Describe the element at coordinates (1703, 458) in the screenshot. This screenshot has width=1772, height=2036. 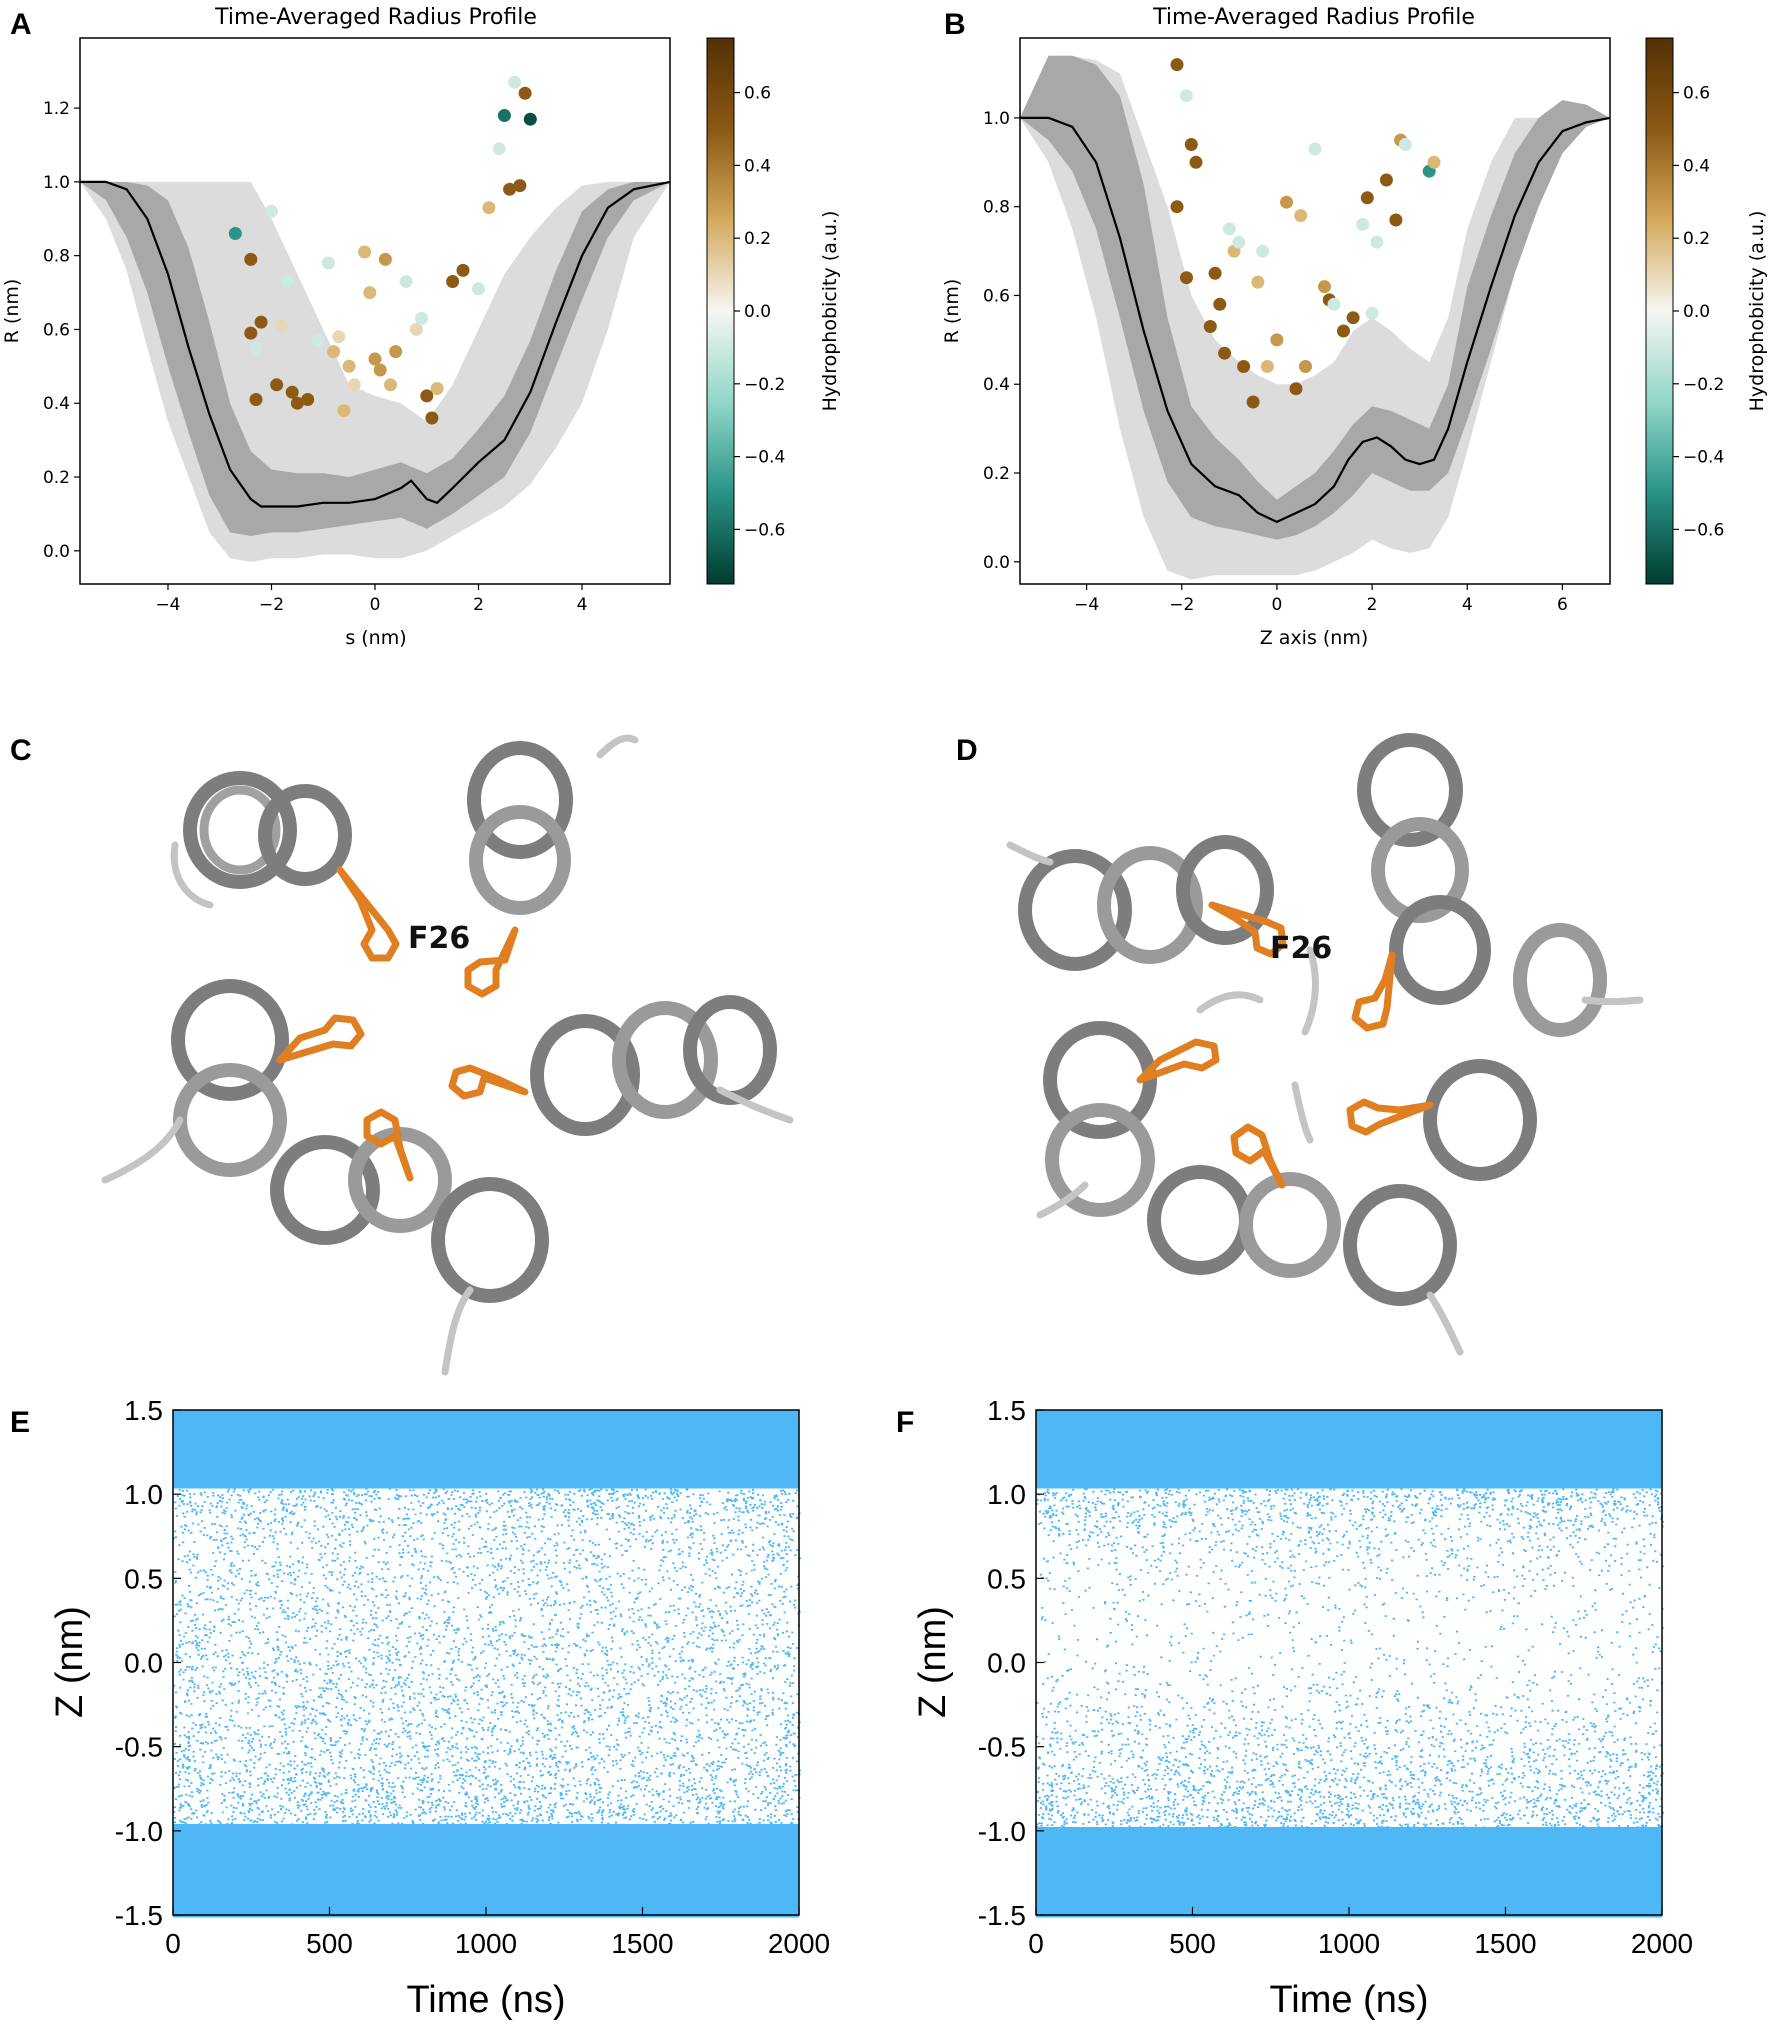
I see `colorbar-tick-label: −0.4` at that location.